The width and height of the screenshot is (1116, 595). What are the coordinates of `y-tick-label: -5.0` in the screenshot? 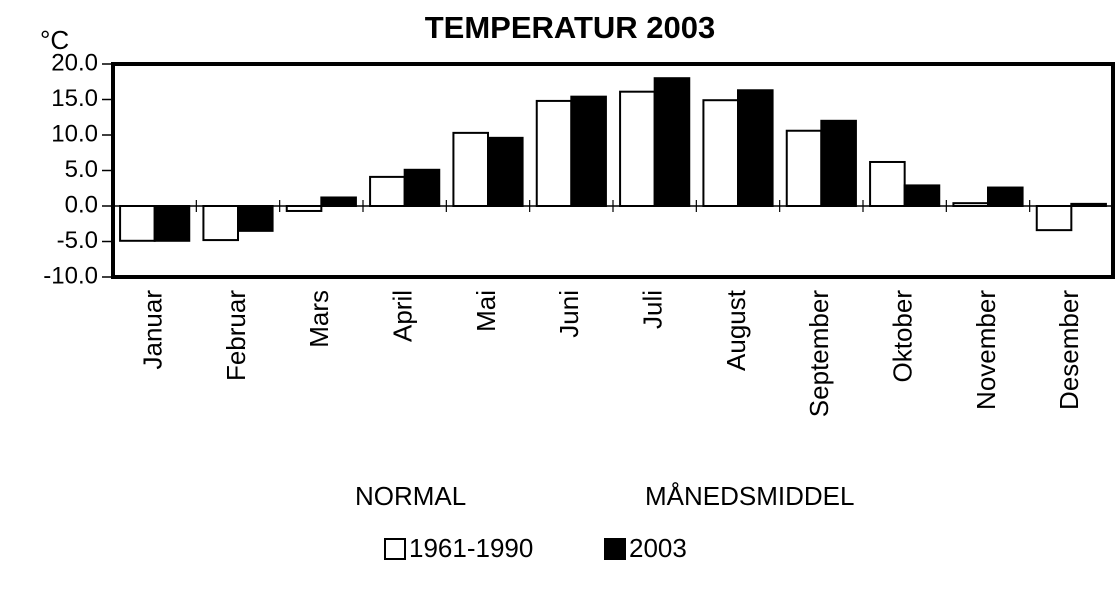 It's located at (77, 240).